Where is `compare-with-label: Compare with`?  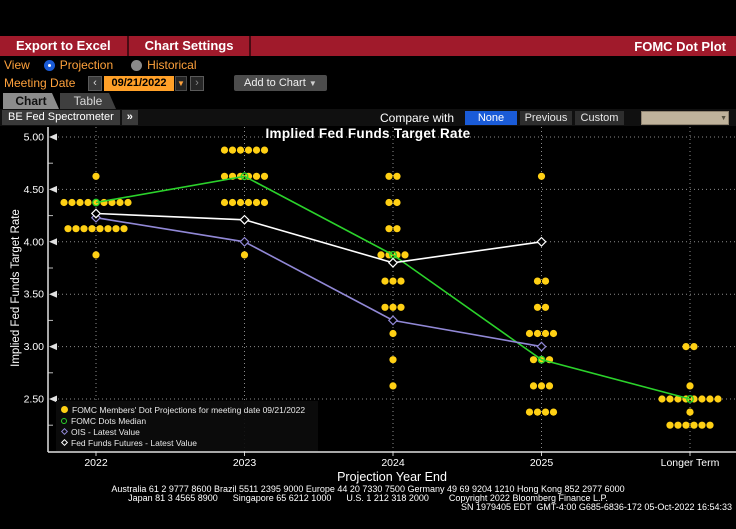
compare-with-label: Compare with is located at coordinates (417, 117).